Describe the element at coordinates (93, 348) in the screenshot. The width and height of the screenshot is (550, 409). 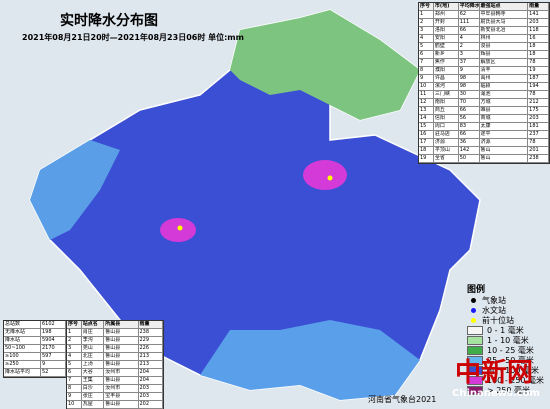
I see `table-cell: 尧山` at that location.